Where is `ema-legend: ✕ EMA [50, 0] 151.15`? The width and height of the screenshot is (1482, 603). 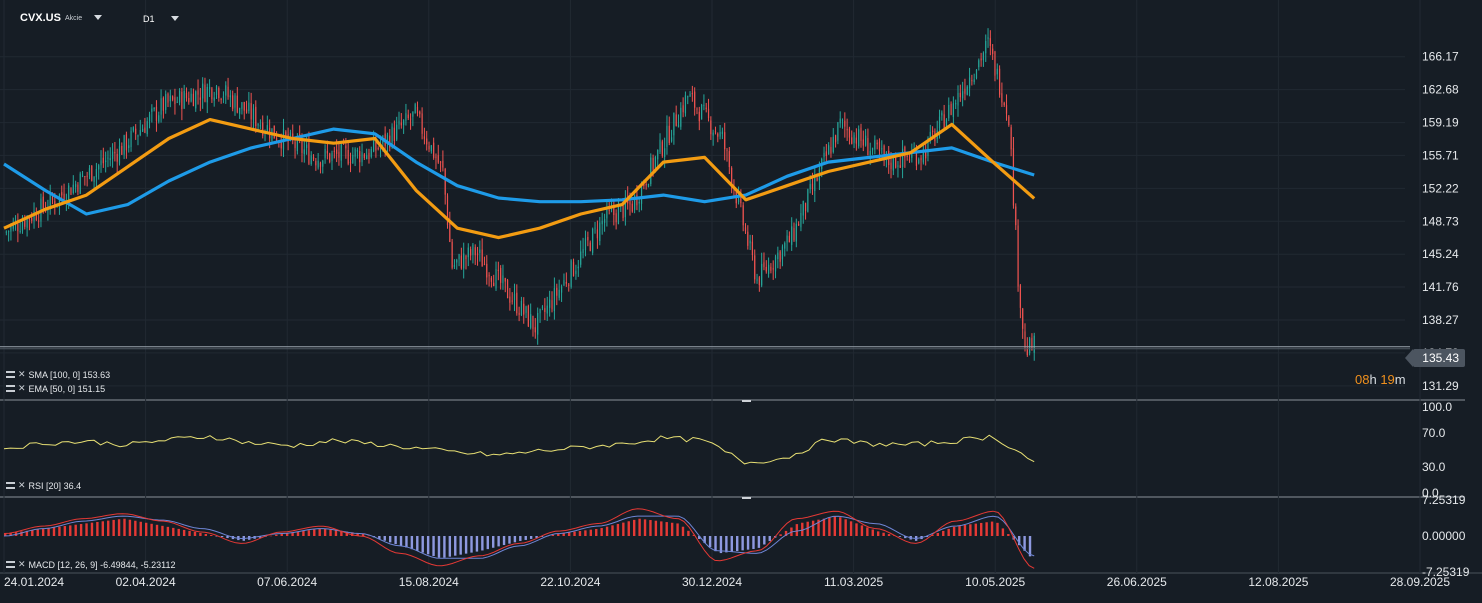 ema-legend: ✕ EMA [50, 0] 151.15 is located at coordinates (55, 388).